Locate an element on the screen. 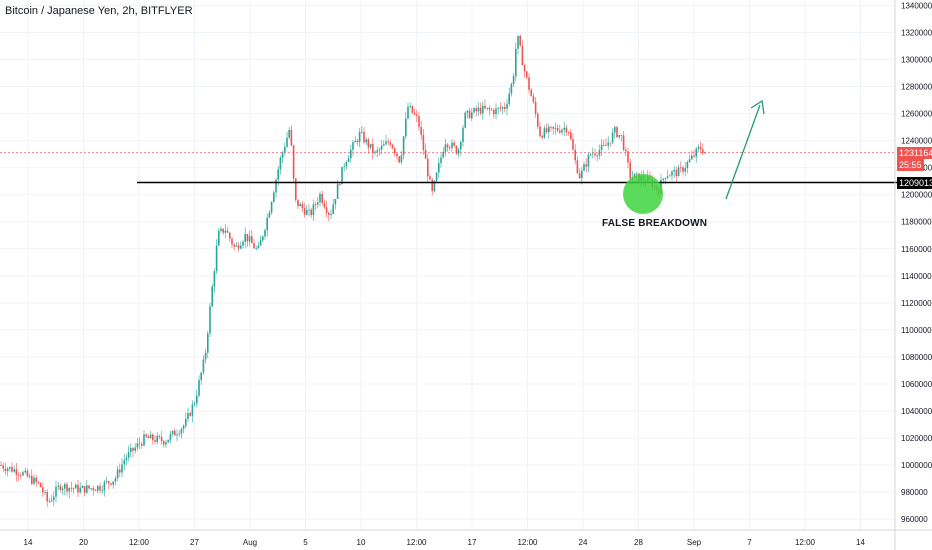 The height and width of the screenshot is (550, 932). last-price-tag: 1231164 is located at coordinates (914, 153).